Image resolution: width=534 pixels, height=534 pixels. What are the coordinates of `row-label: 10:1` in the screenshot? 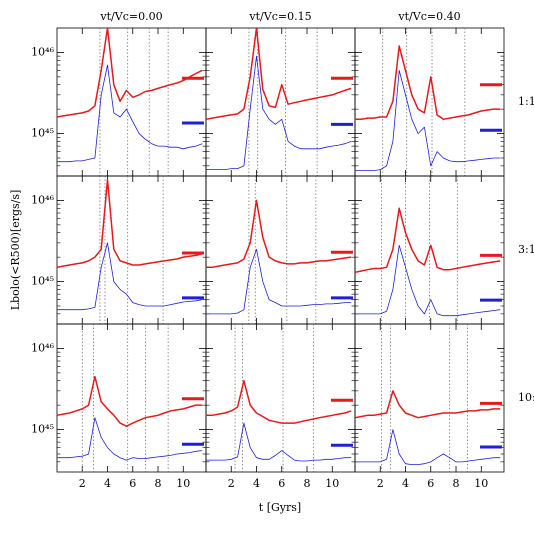 It's located at (526, 397).